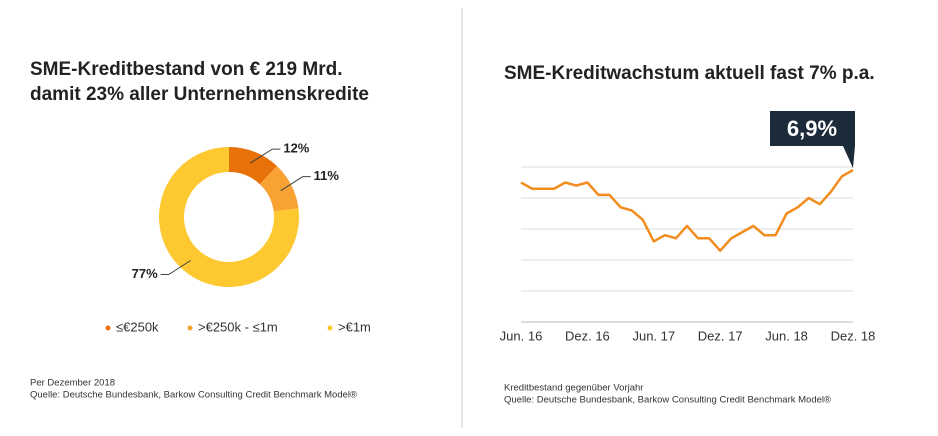  I want to click on footnote: Kreditbestand gegenüber Vorjahr, so click(573, 388).